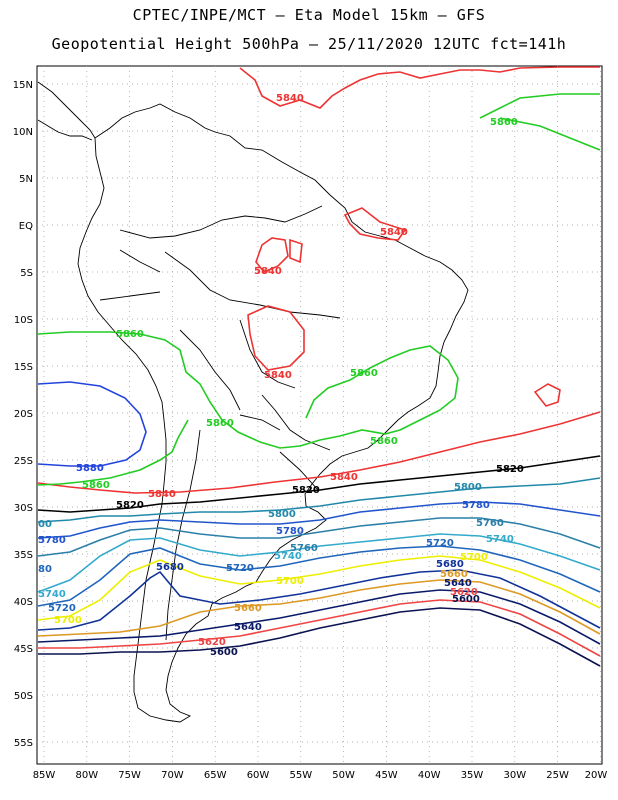 The width and height of the screenshot is (618, 800). What do you see at coordinates (278, 375) in the screenshot?
I see `label-5840-center: 5840` at bounding box center [278, 375].